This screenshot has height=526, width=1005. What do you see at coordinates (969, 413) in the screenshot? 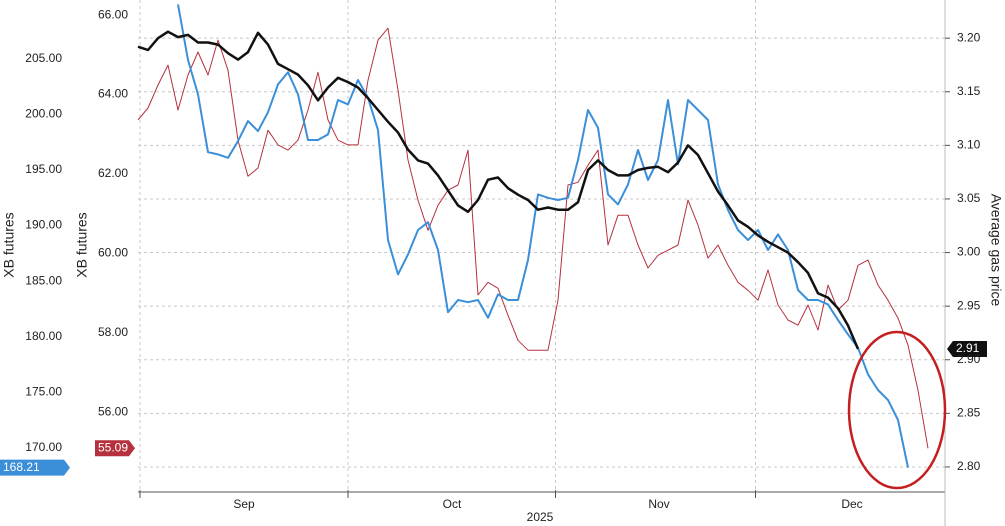
I see `y3-tick-label: 2.85` at bounding box center [969, 413].